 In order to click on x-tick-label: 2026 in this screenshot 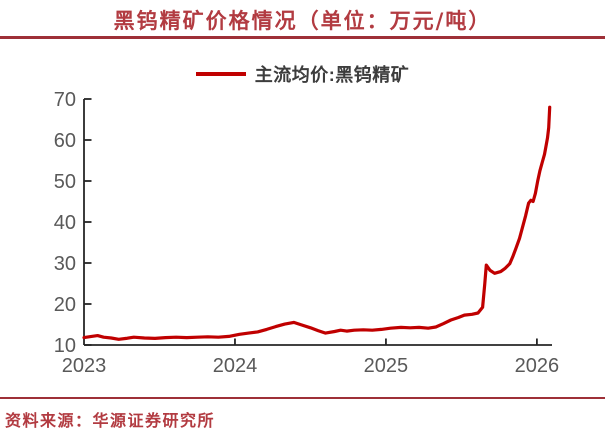, I will do `click(537, 366)`.